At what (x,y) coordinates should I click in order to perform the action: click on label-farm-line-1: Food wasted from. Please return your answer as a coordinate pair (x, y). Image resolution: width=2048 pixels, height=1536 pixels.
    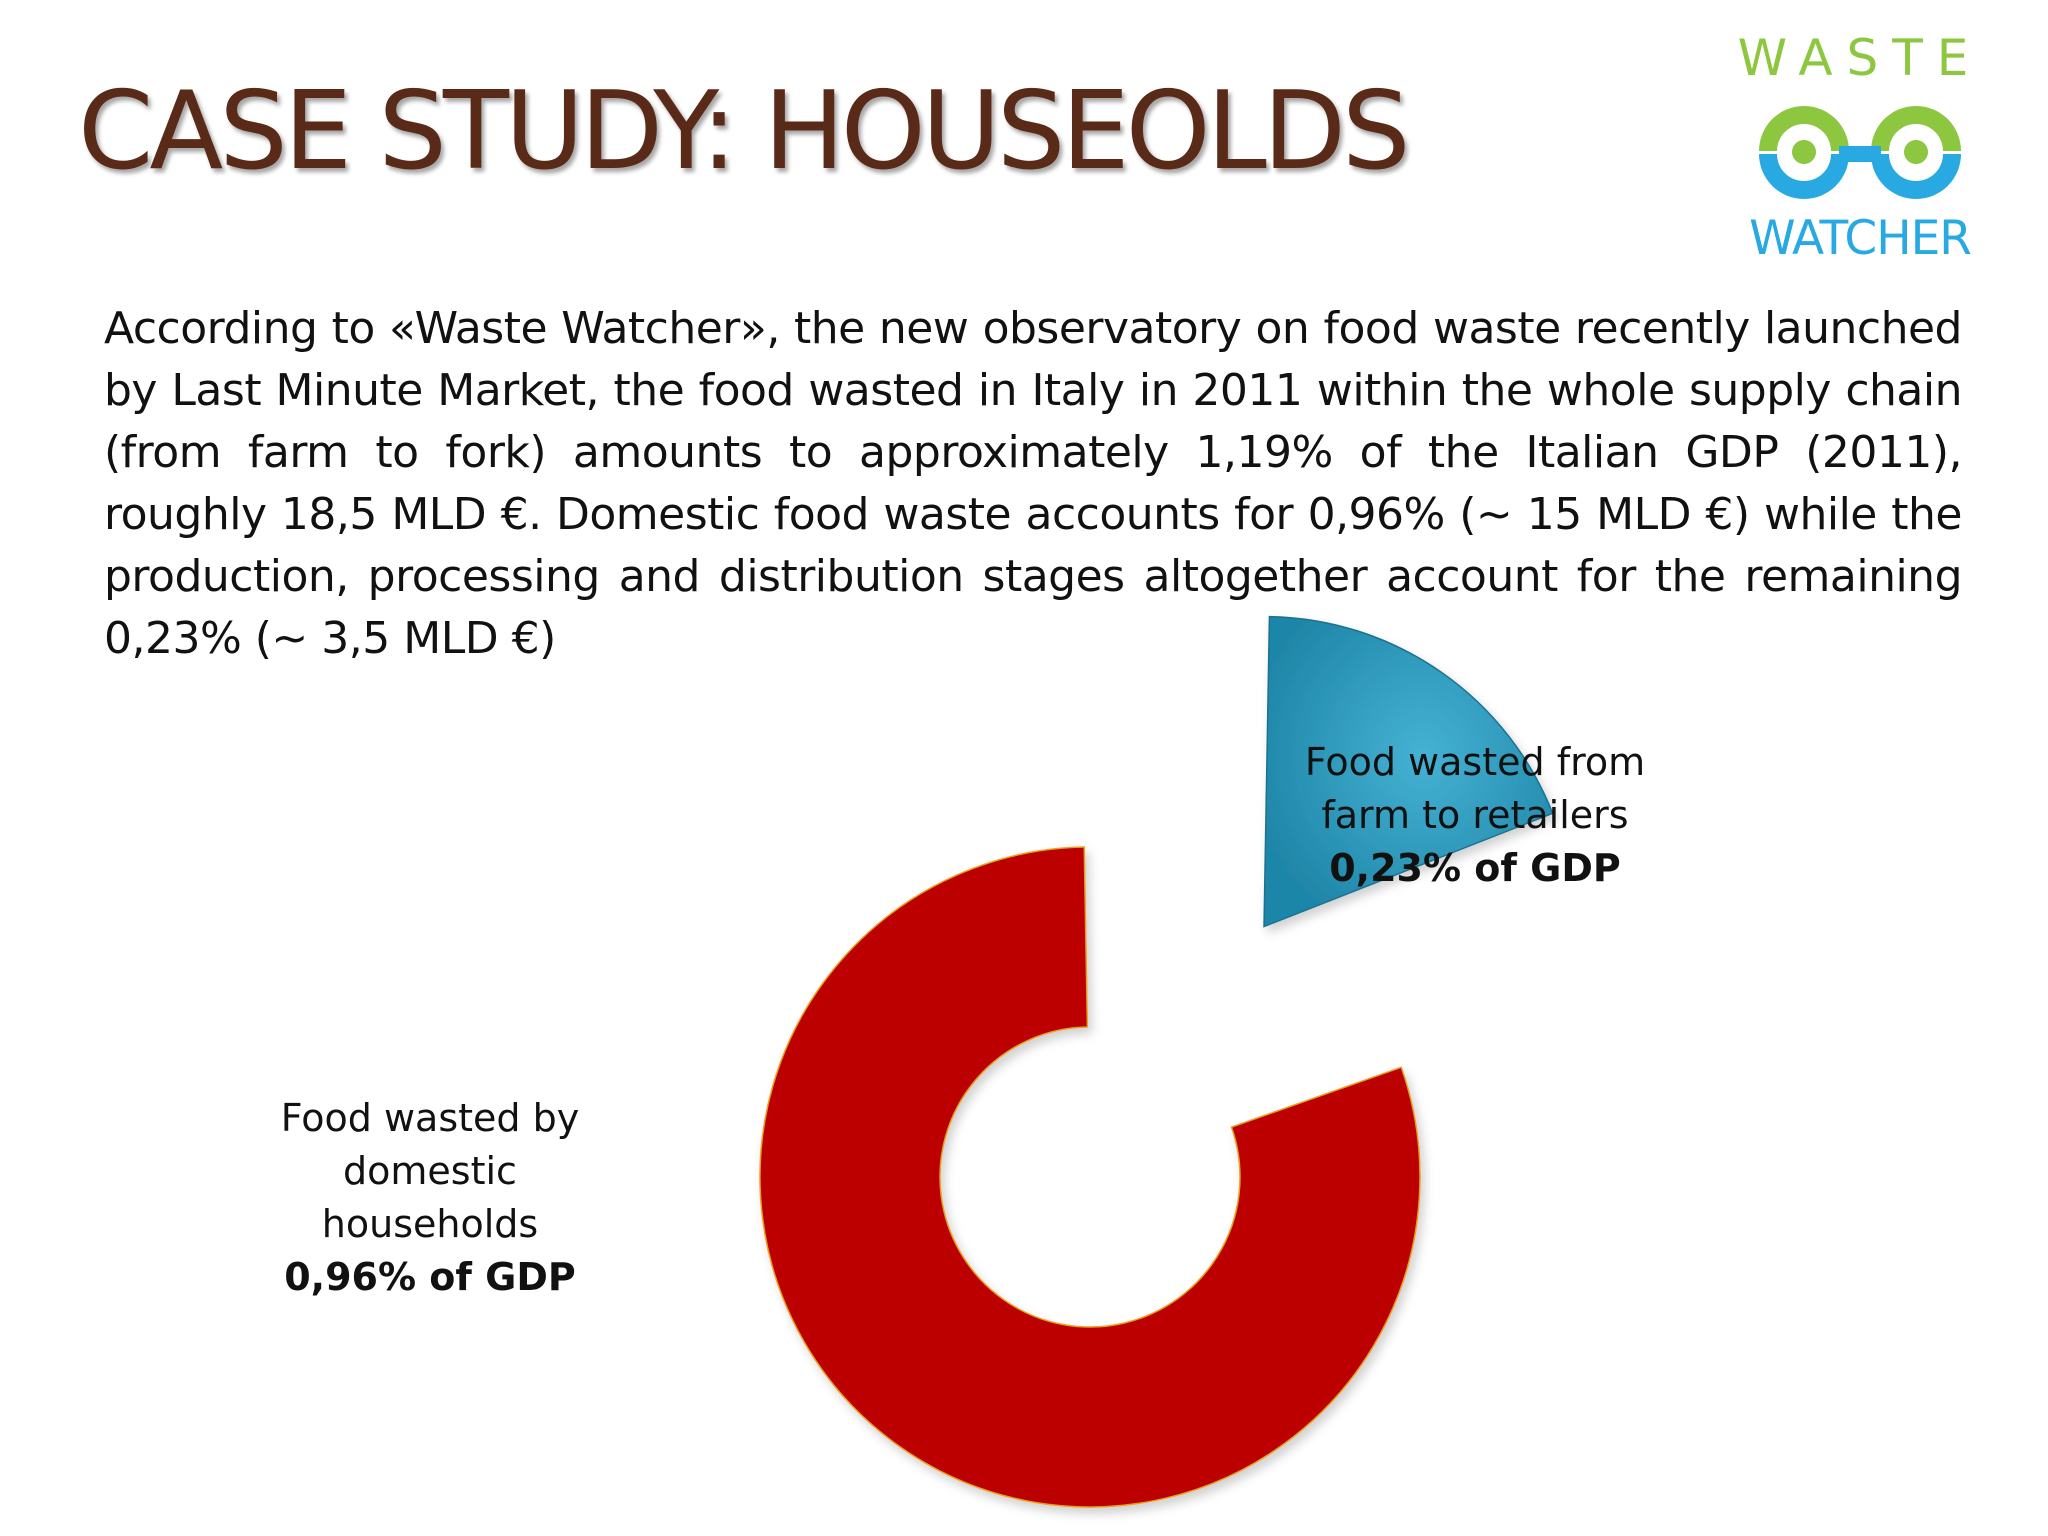
    Looking at the image, I should click on (1475, 762).